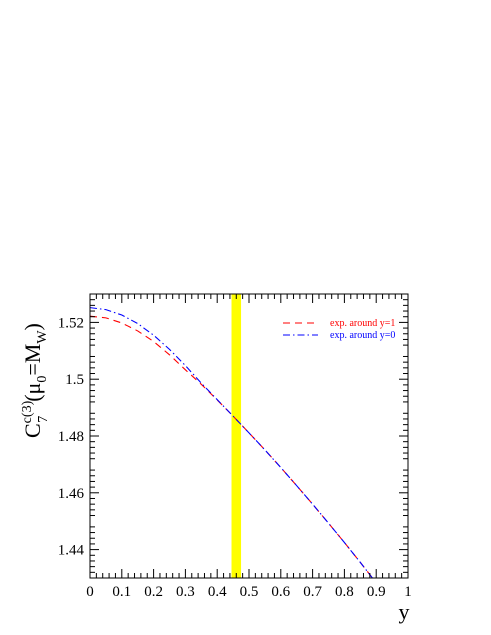 This screenshot has width=491, height=635. Describe the element at coordinates (153, 592) in the screenshot. I see `x-tick-label: 0.2` at that location.